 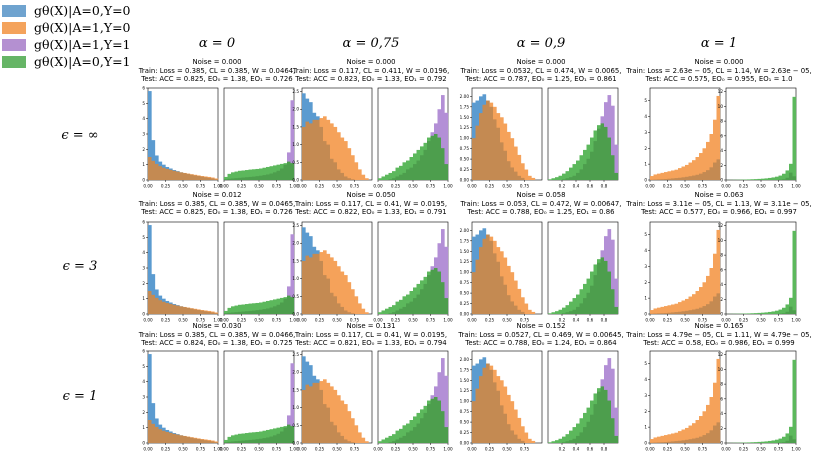 What do you see at coordinates (465, 369) in the screenshot?
I see `y-tick-label: 1.75` at bounding box center [465, 369].